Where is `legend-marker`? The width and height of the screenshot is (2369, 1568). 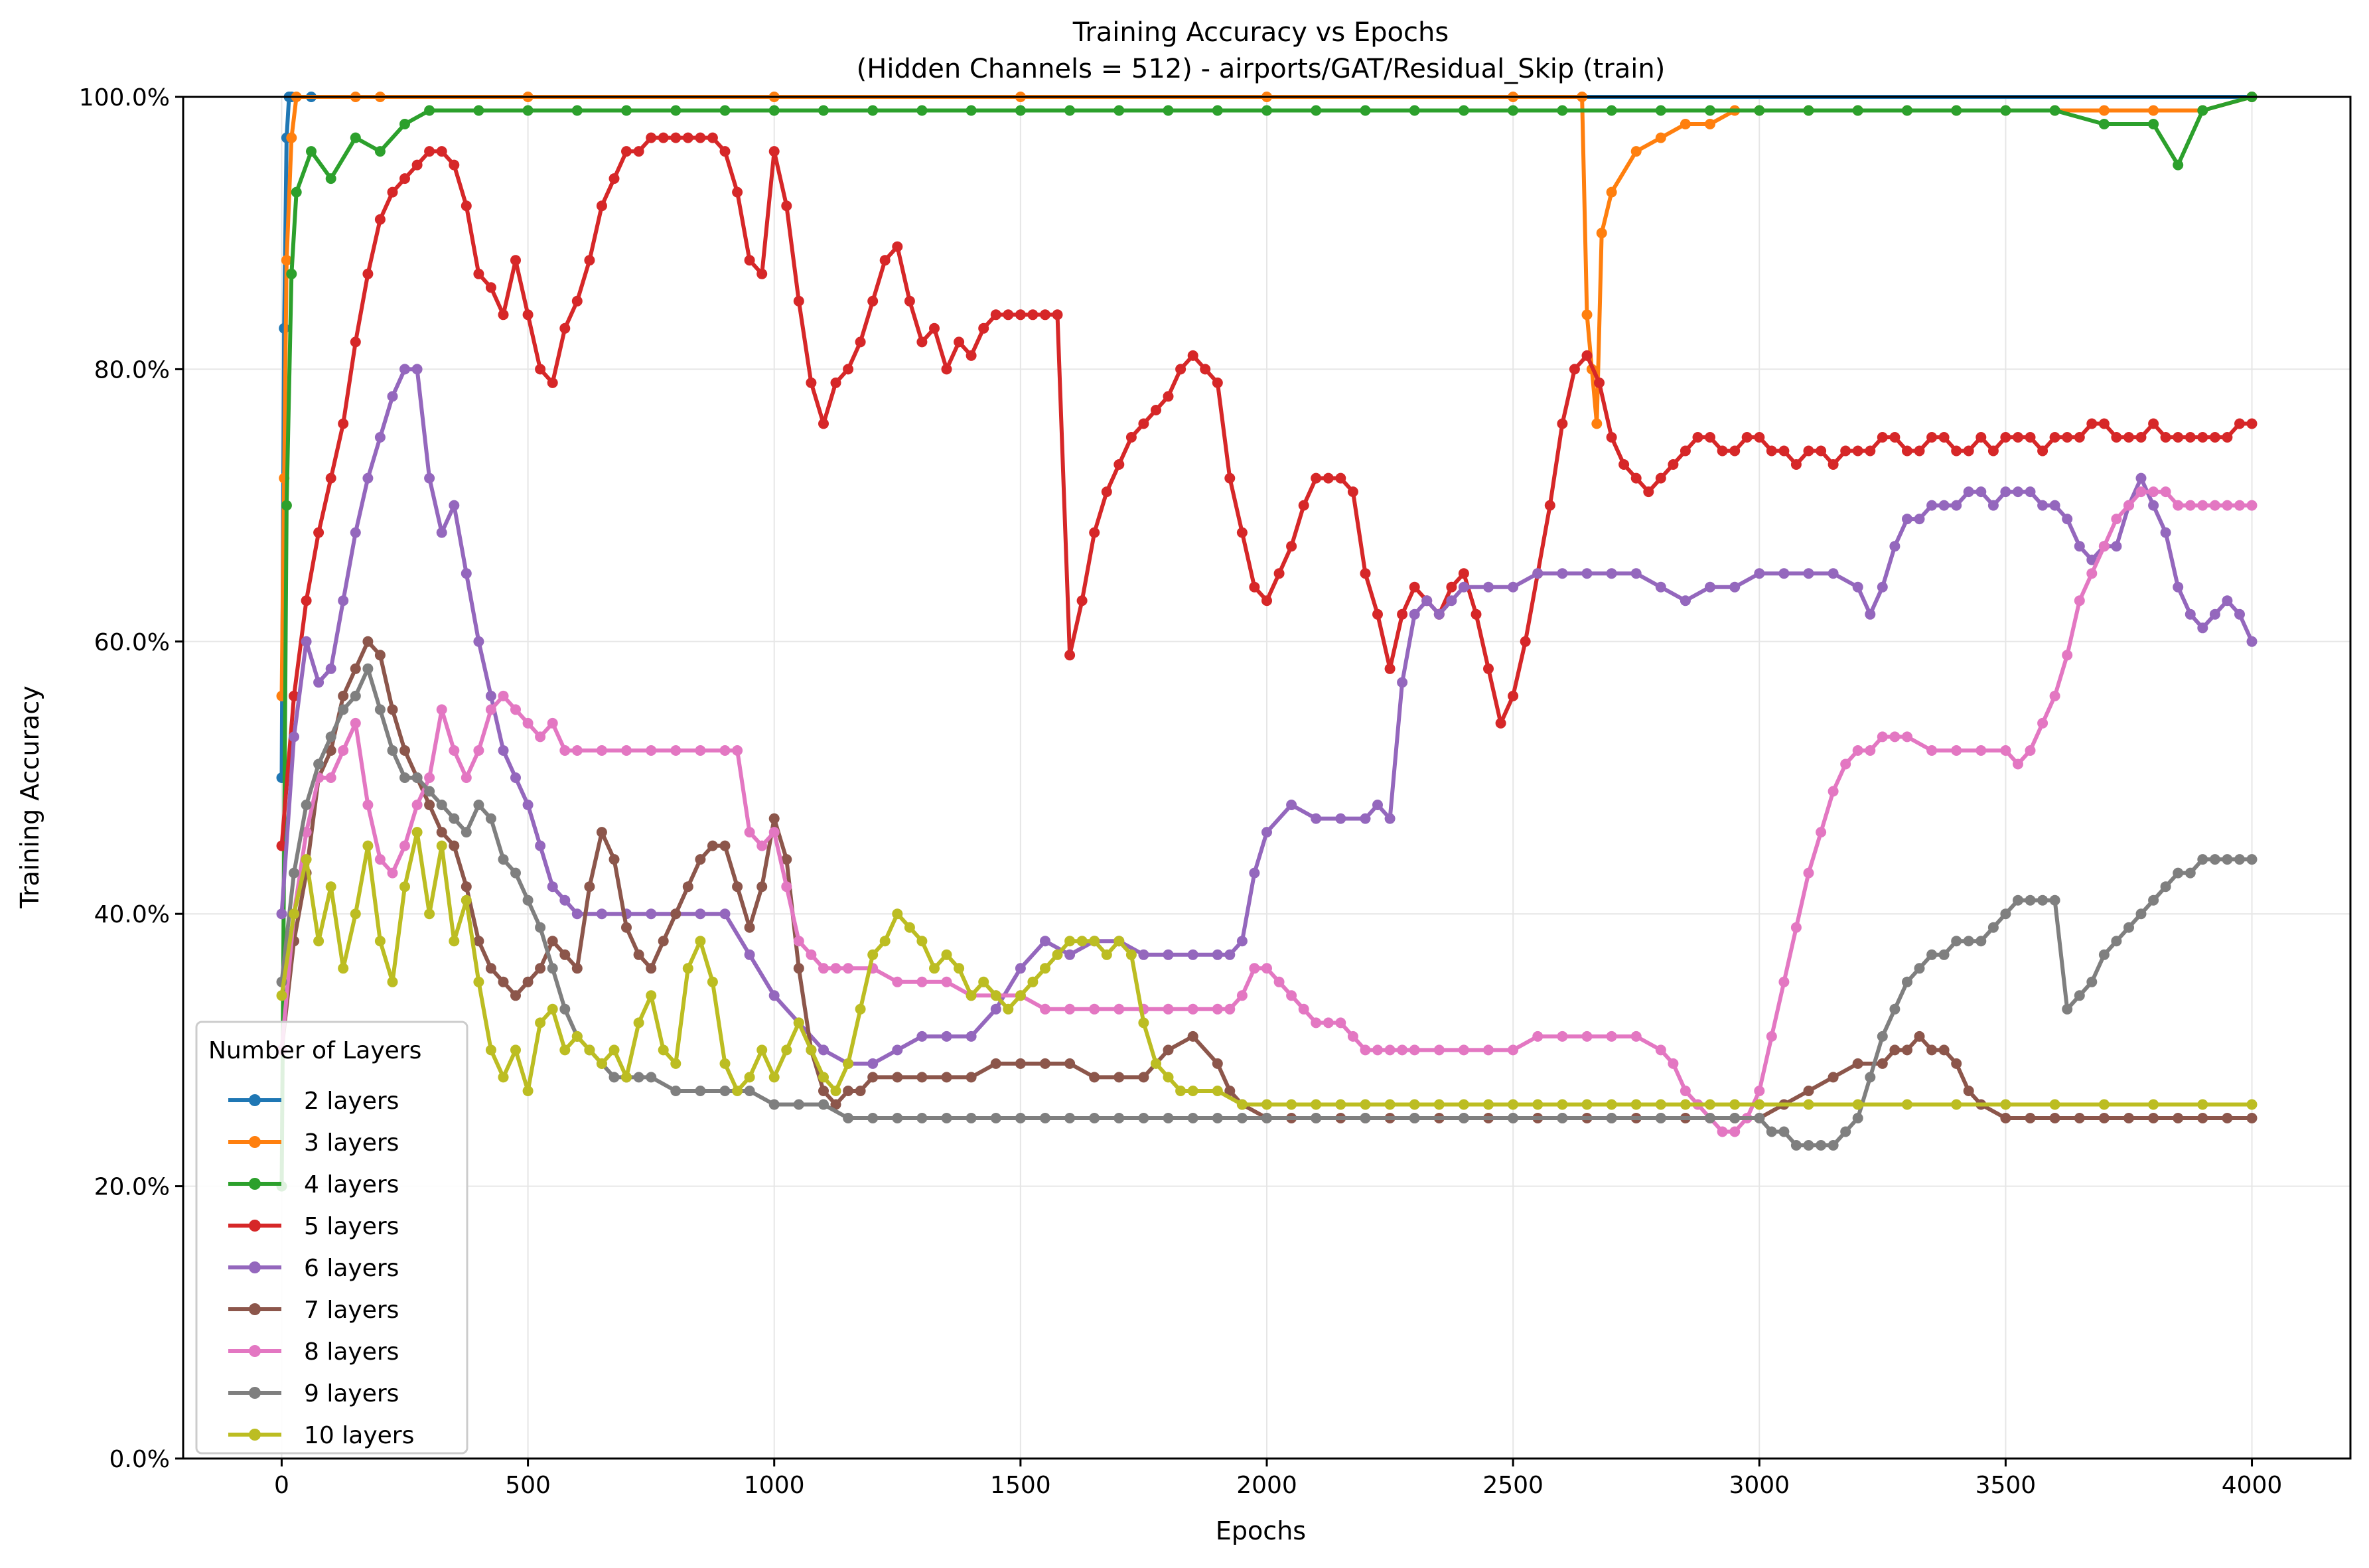
legend-marker is located at coordinates (255, 1100).